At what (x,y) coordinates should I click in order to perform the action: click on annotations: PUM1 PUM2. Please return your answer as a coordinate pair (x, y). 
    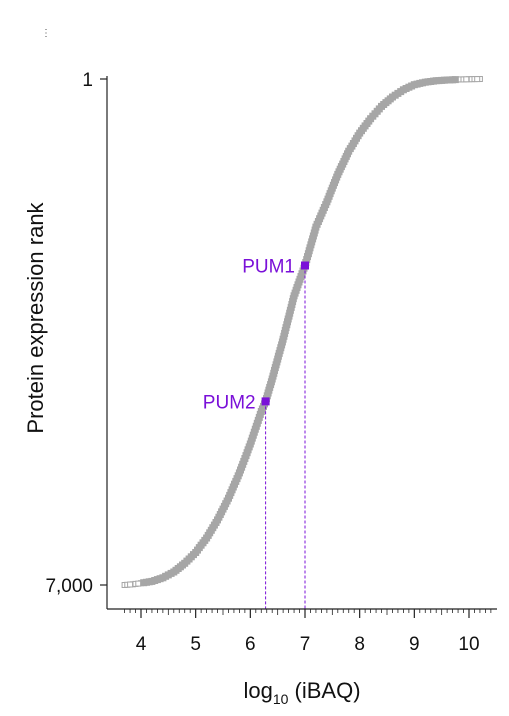
    Looking at the image, I should click on (256, 433).